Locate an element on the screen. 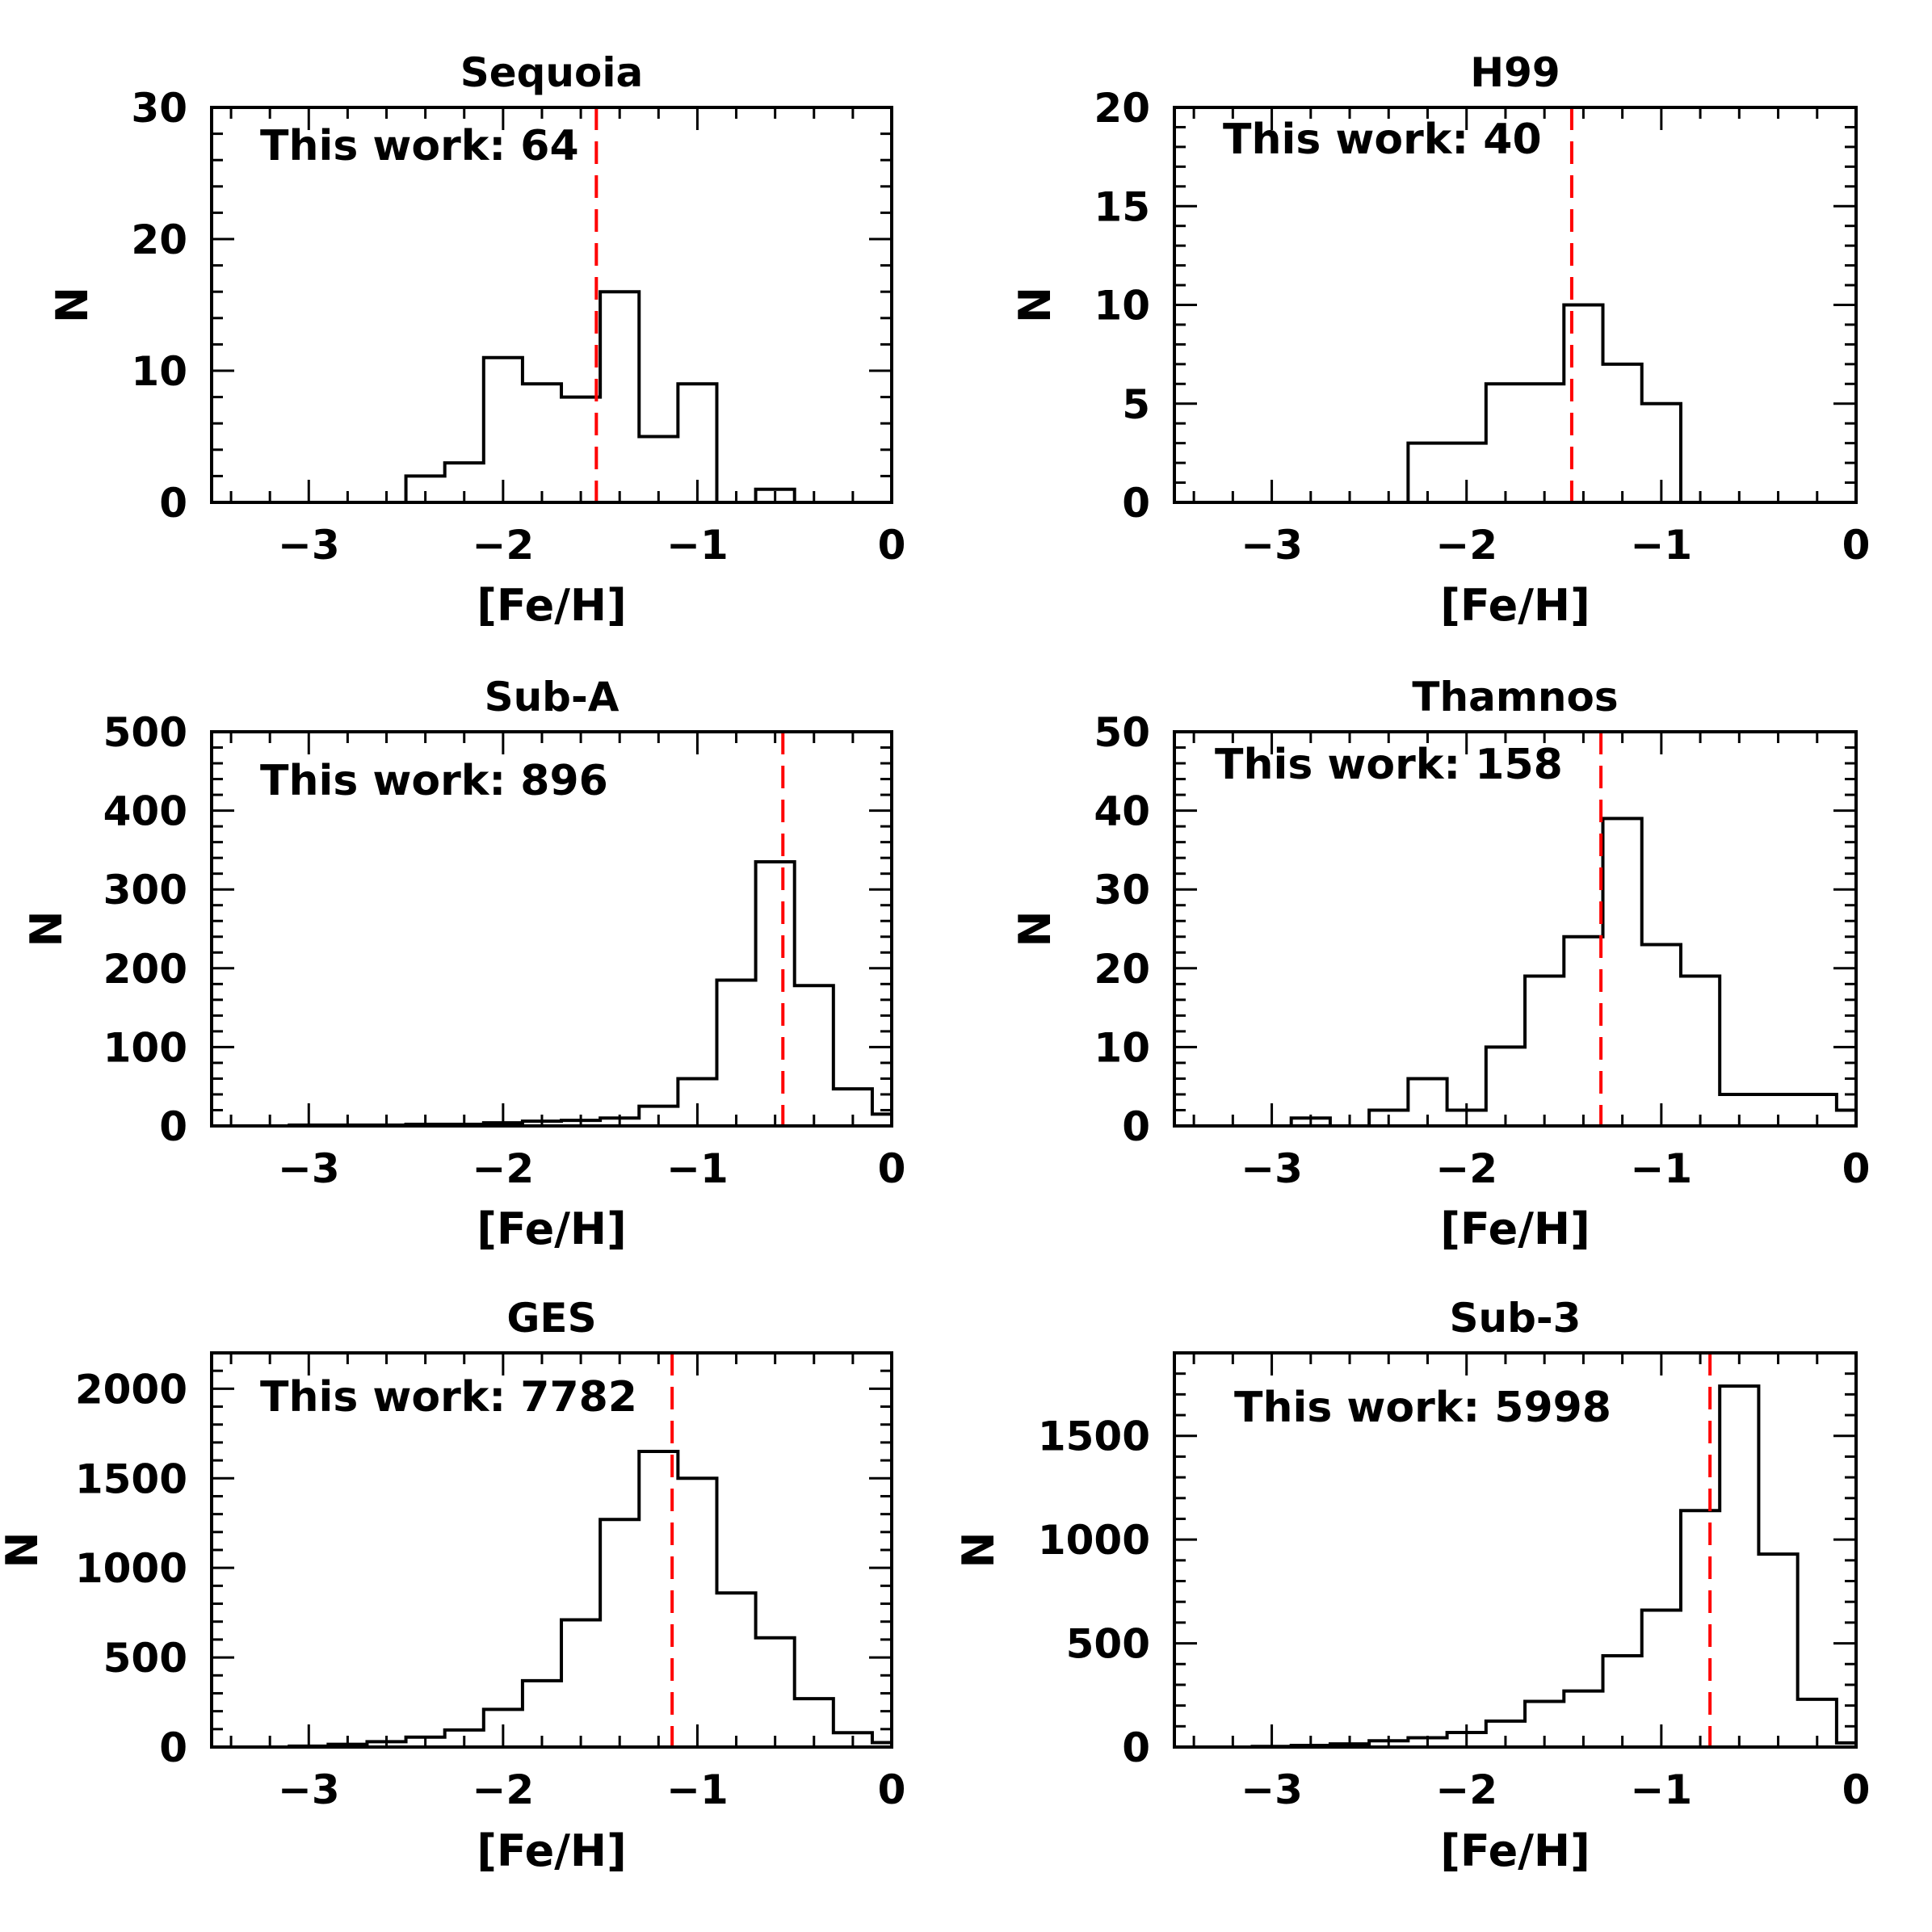 The width and height of the screenshot is (1932, 1932). y-tick-label: 40 is located at coordinates (1122, 812).